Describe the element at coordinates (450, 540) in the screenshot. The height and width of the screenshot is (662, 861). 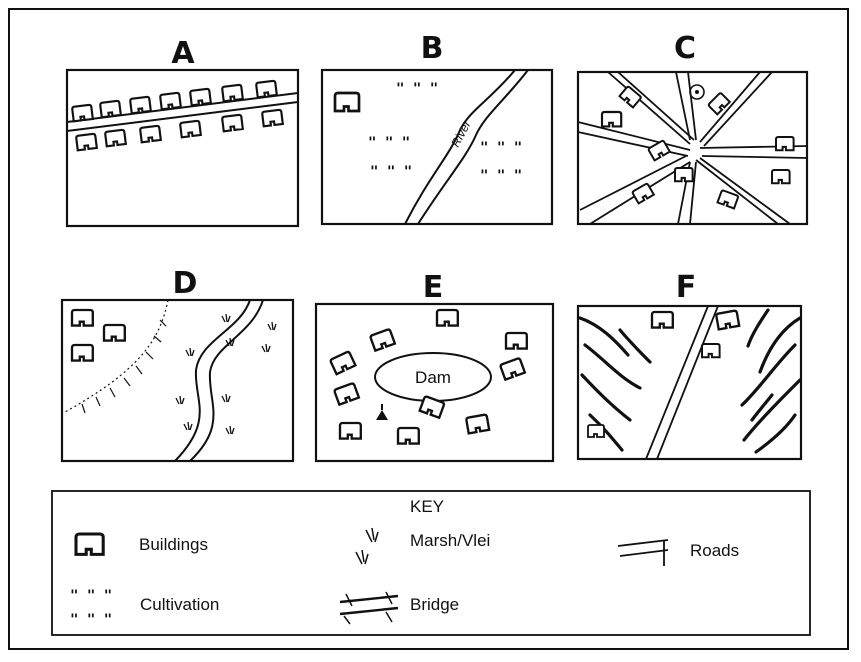
I see `key-marsh-label: Marsh/Vlei` at that location.